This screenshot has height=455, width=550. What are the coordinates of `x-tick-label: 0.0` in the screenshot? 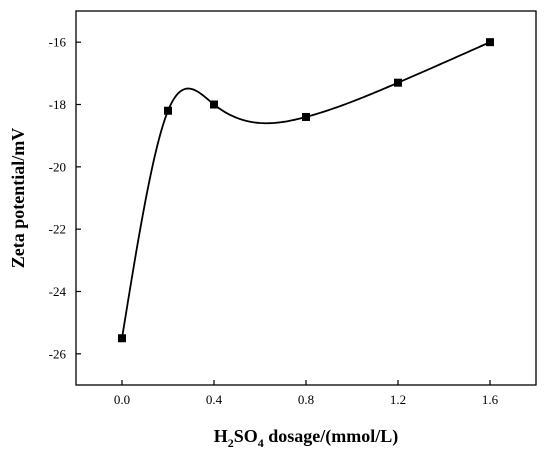 It's located at (122, 399).